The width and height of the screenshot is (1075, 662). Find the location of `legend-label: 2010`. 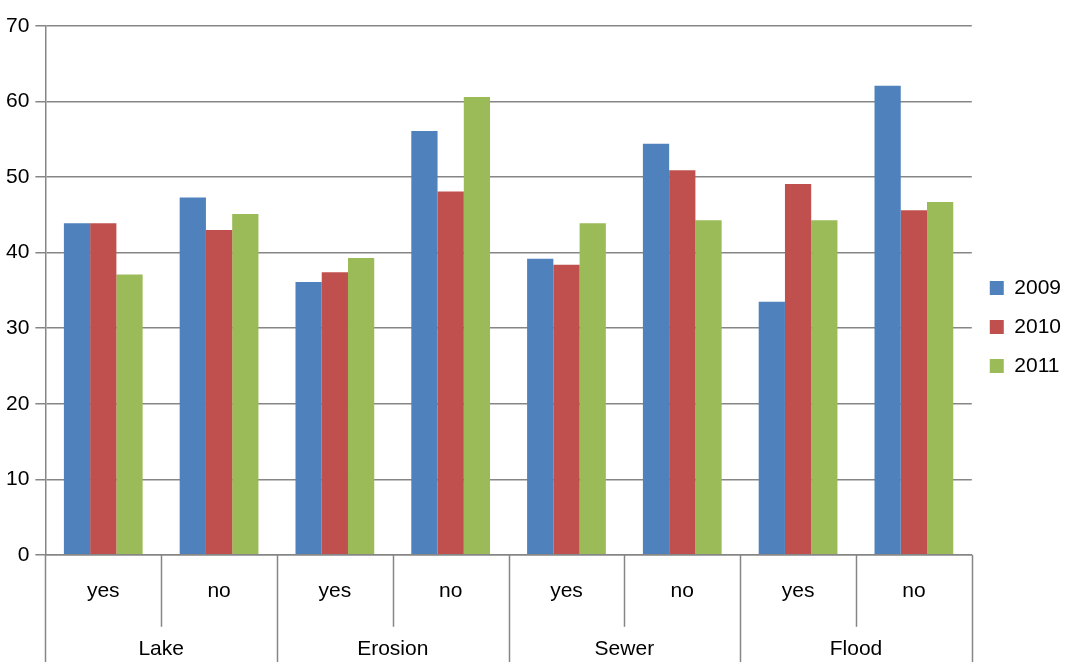

legend-label: 2010 is located at coordinates (1037, 325).